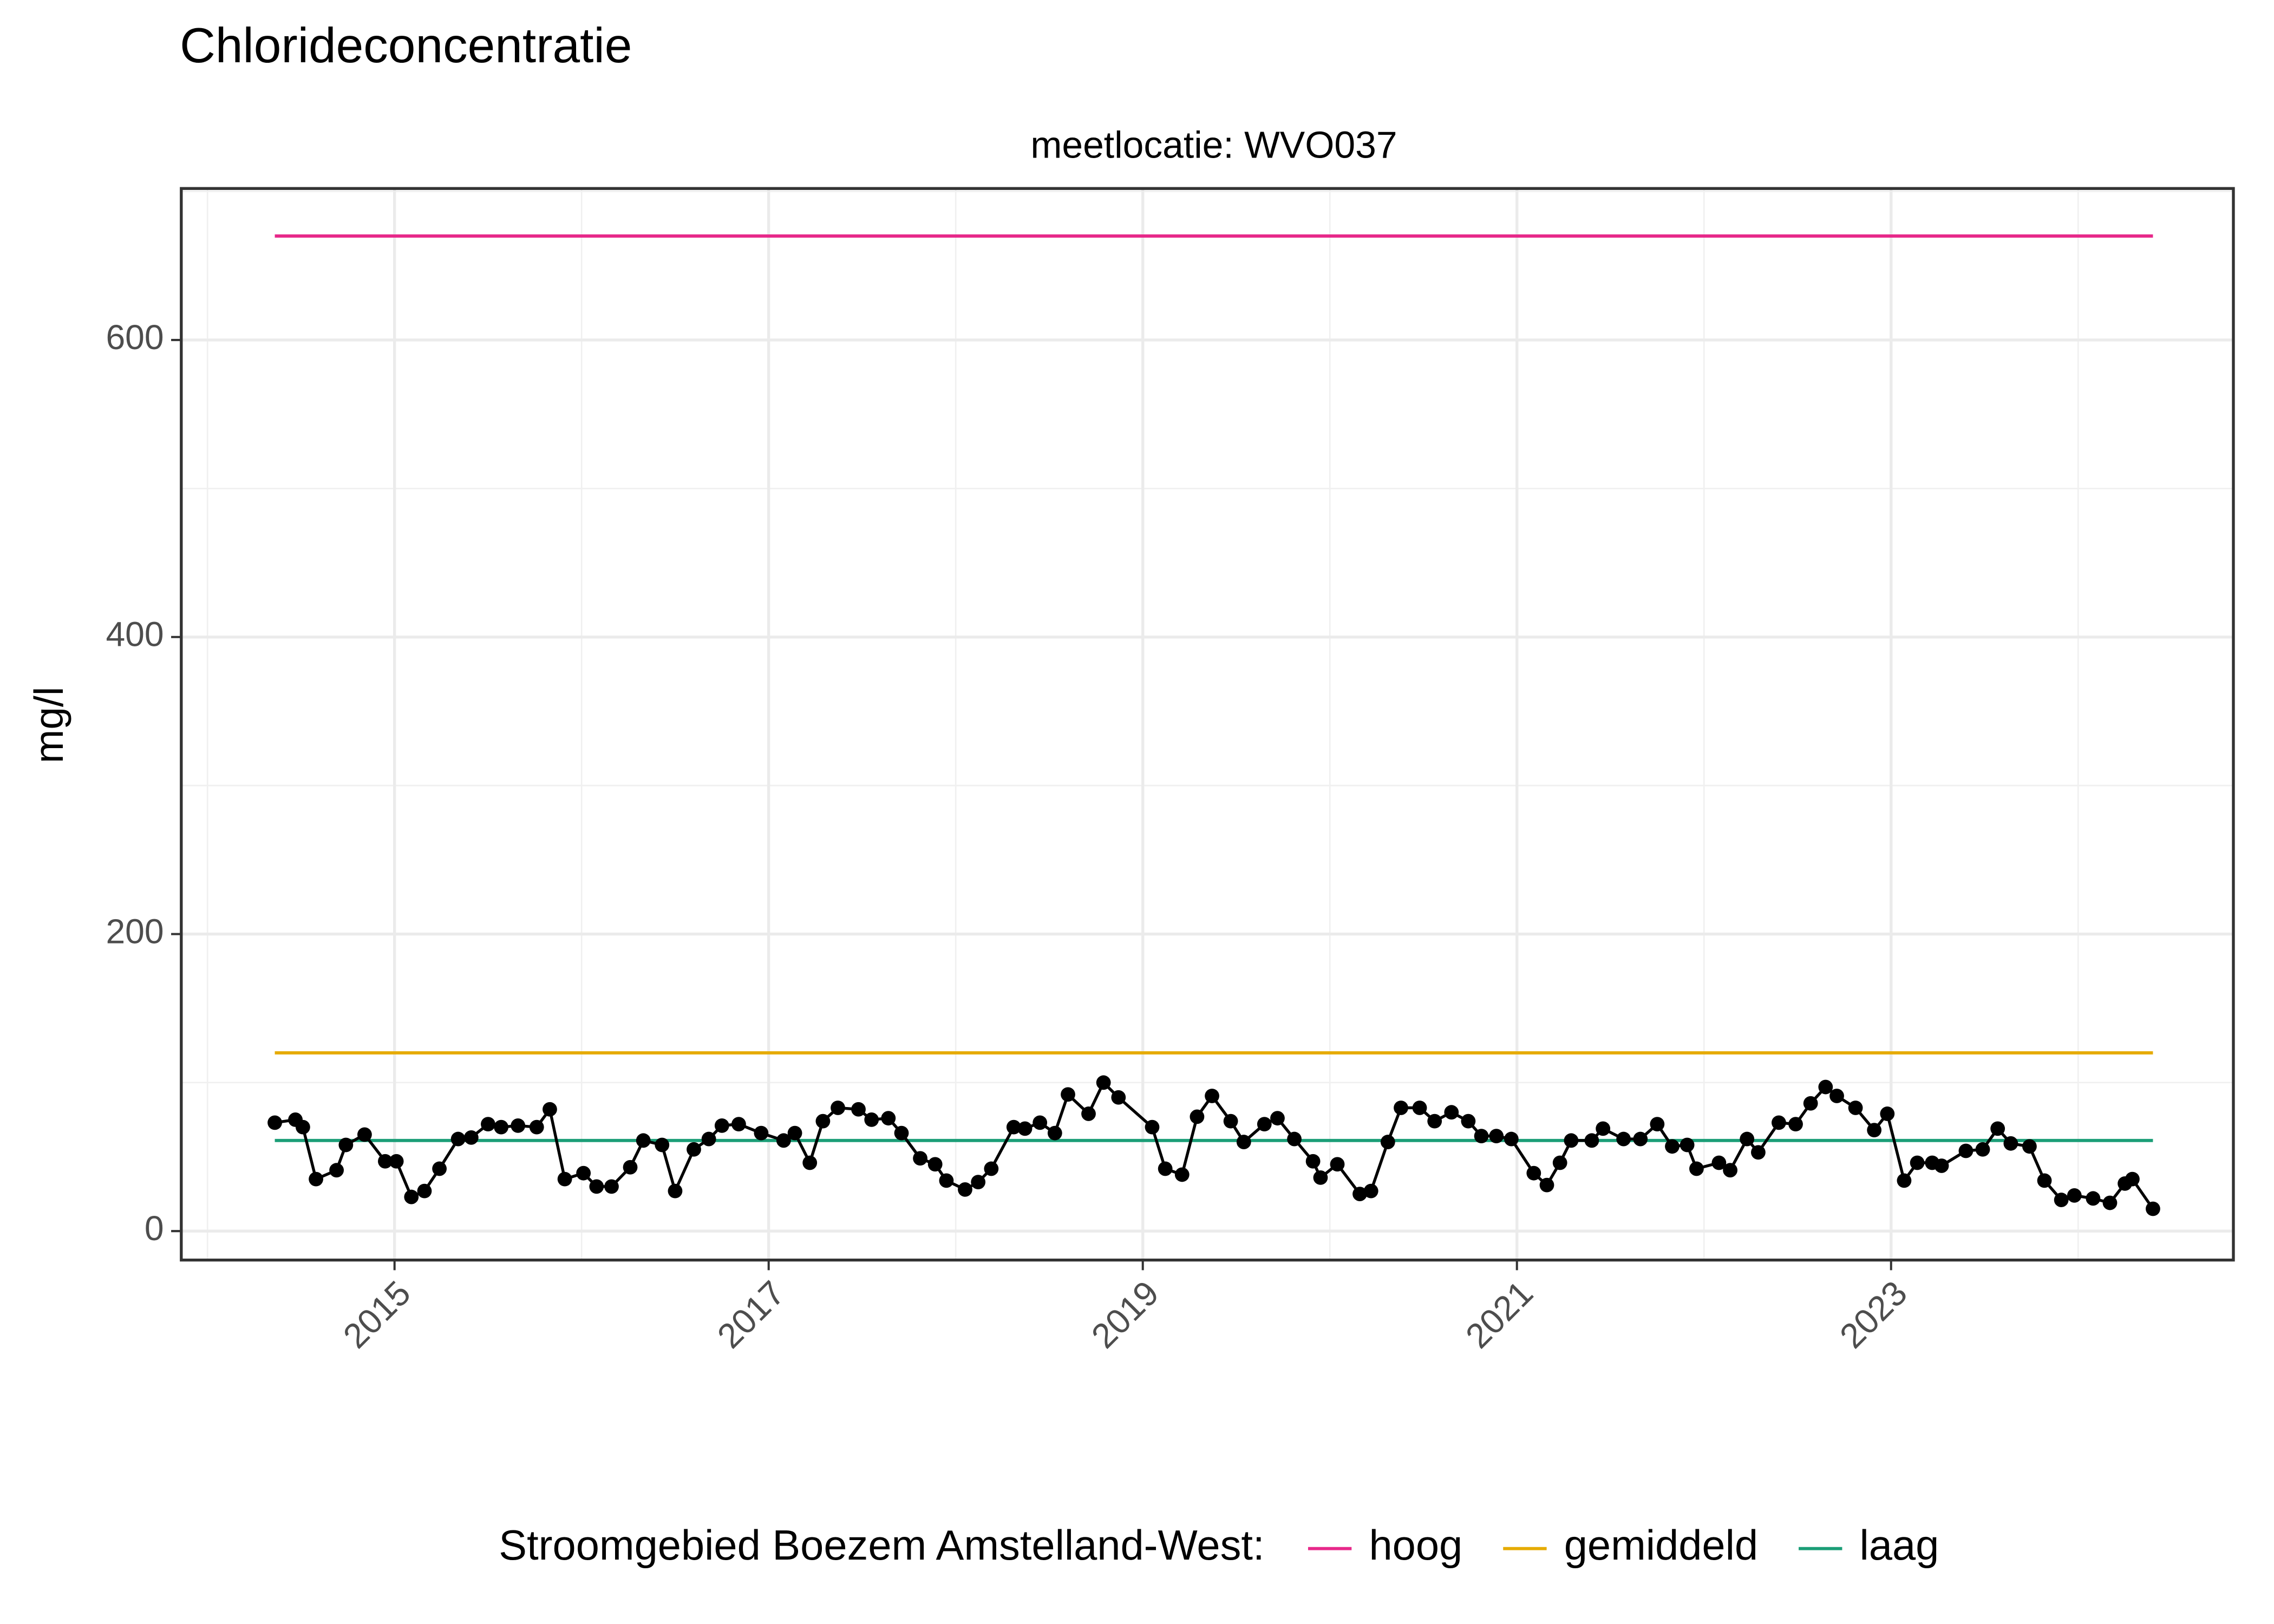 This screenshot has height=1624, width=2274. Describe the element at coordinates (1415, 1546) in the screenshot. I see `legend-label: hoog` at that location.